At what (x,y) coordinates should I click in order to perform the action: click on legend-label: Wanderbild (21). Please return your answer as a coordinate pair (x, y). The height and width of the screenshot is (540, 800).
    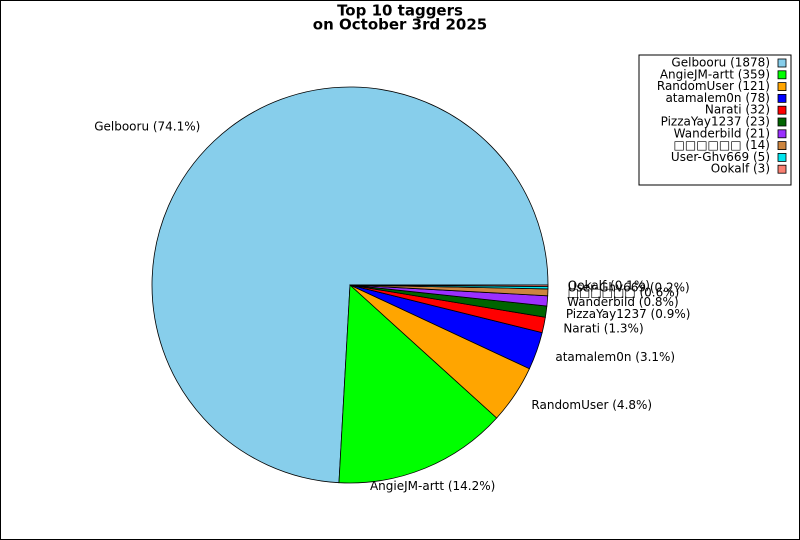
    Looking at the image, I should click on (722, 133).